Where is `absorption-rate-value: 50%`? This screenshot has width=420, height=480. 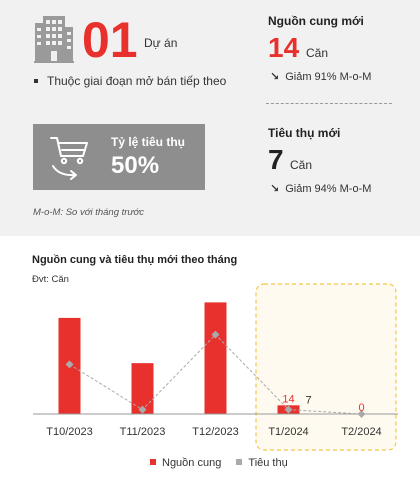
absorption-rate-value: 50% is located at coordinates (135, 165).